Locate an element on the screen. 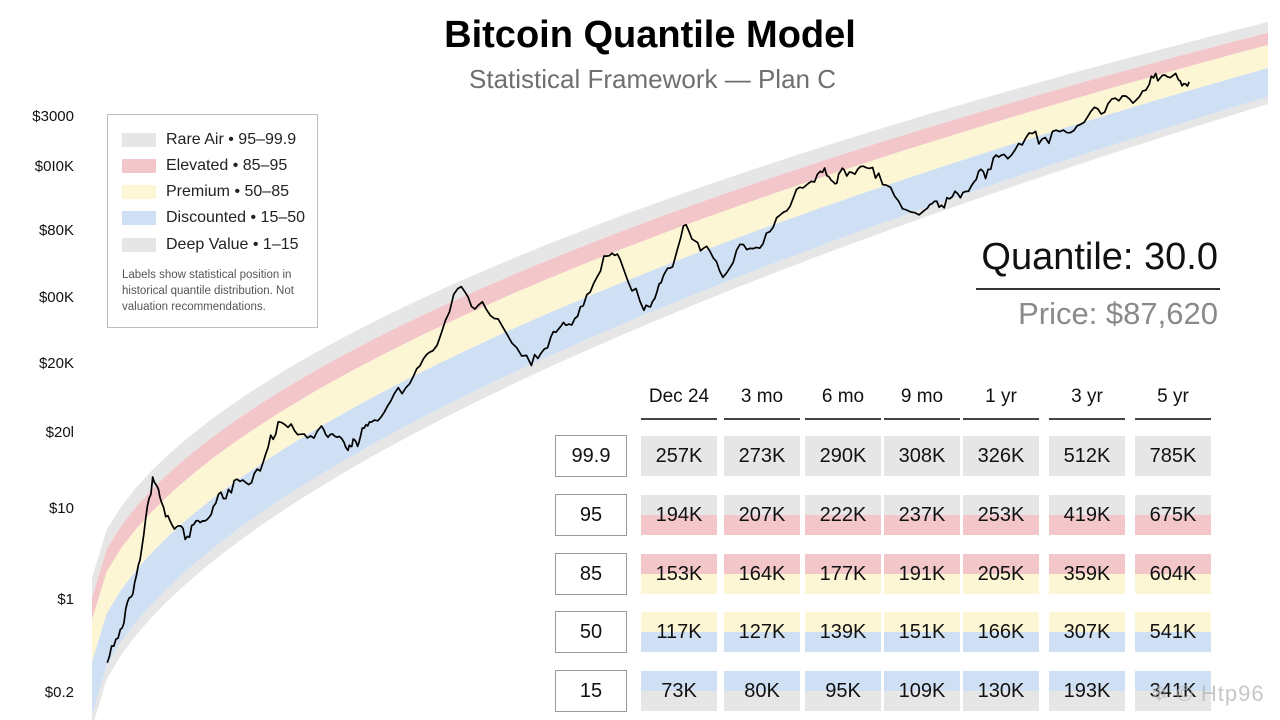 The image size is (1280, 720). legend-item-premium: Premium • 50–85 is located at coordinates (205, 192).